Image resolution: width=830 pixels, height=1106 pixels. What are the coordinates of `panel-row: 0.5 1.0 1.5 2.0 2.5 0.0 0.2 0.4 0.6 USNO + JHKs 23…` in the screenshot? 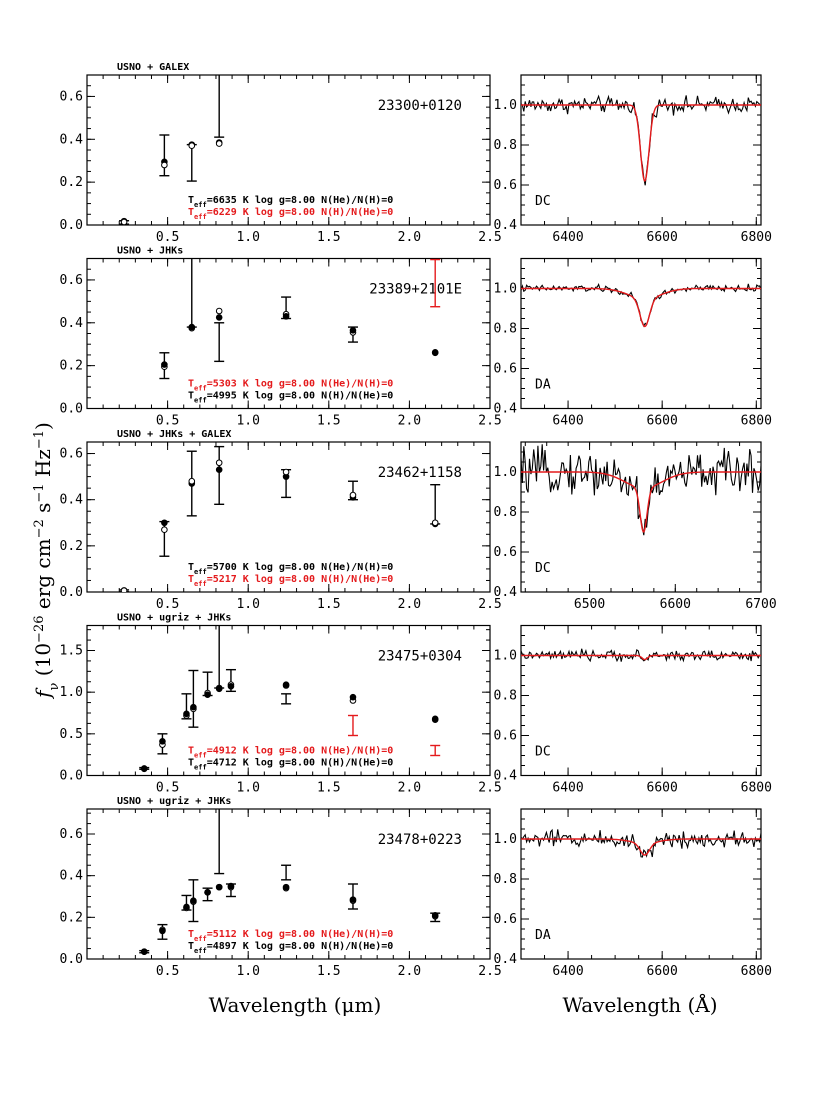 It's located at (416, 337).